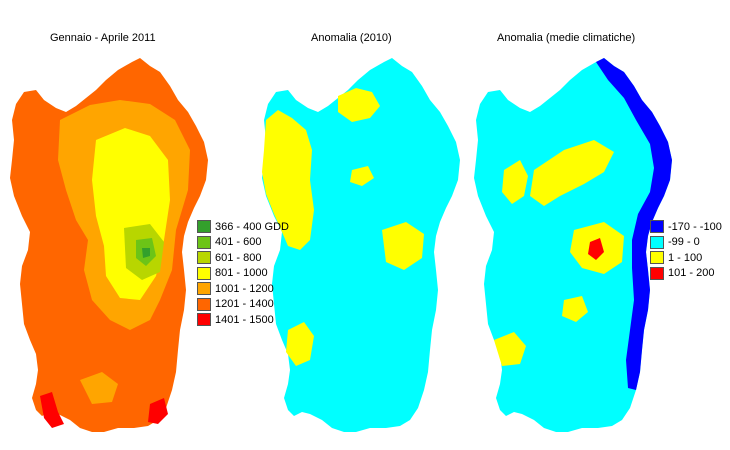 This screenshot has width=730, height=450. I want to click on legend-gdd-label: 1001 - 1200, so click(244, 288).